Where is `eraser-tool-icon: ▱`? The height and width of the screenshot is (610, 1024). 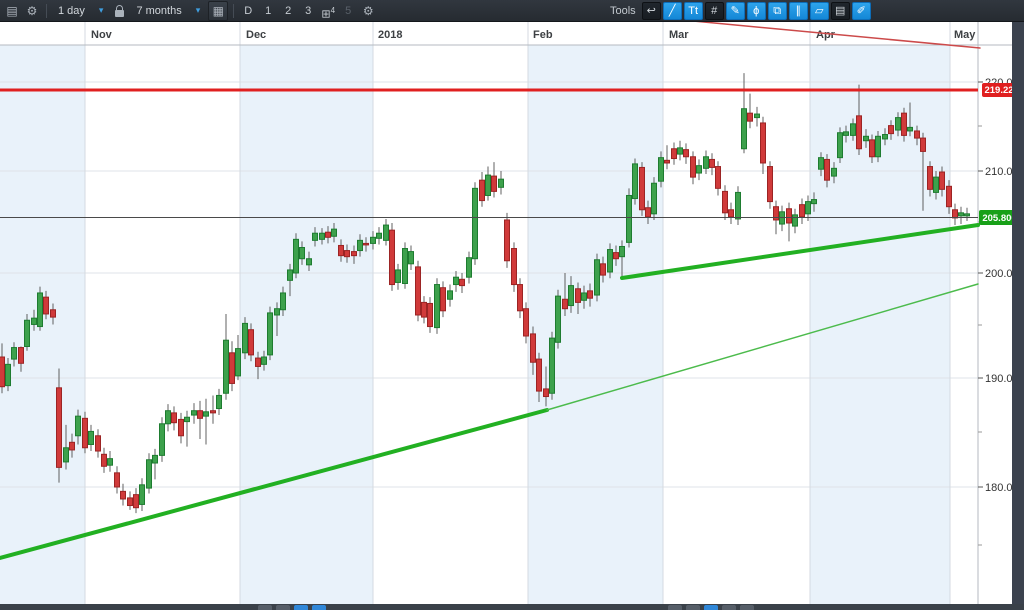 eraser-tool-icon: ▱ is located at coordinates (819, 11).